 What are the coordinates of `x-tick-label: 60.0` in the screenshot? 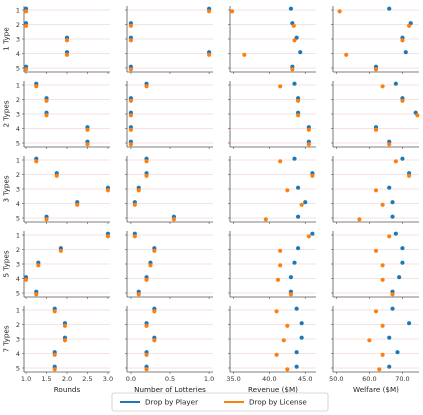 It's located at (369, 379).